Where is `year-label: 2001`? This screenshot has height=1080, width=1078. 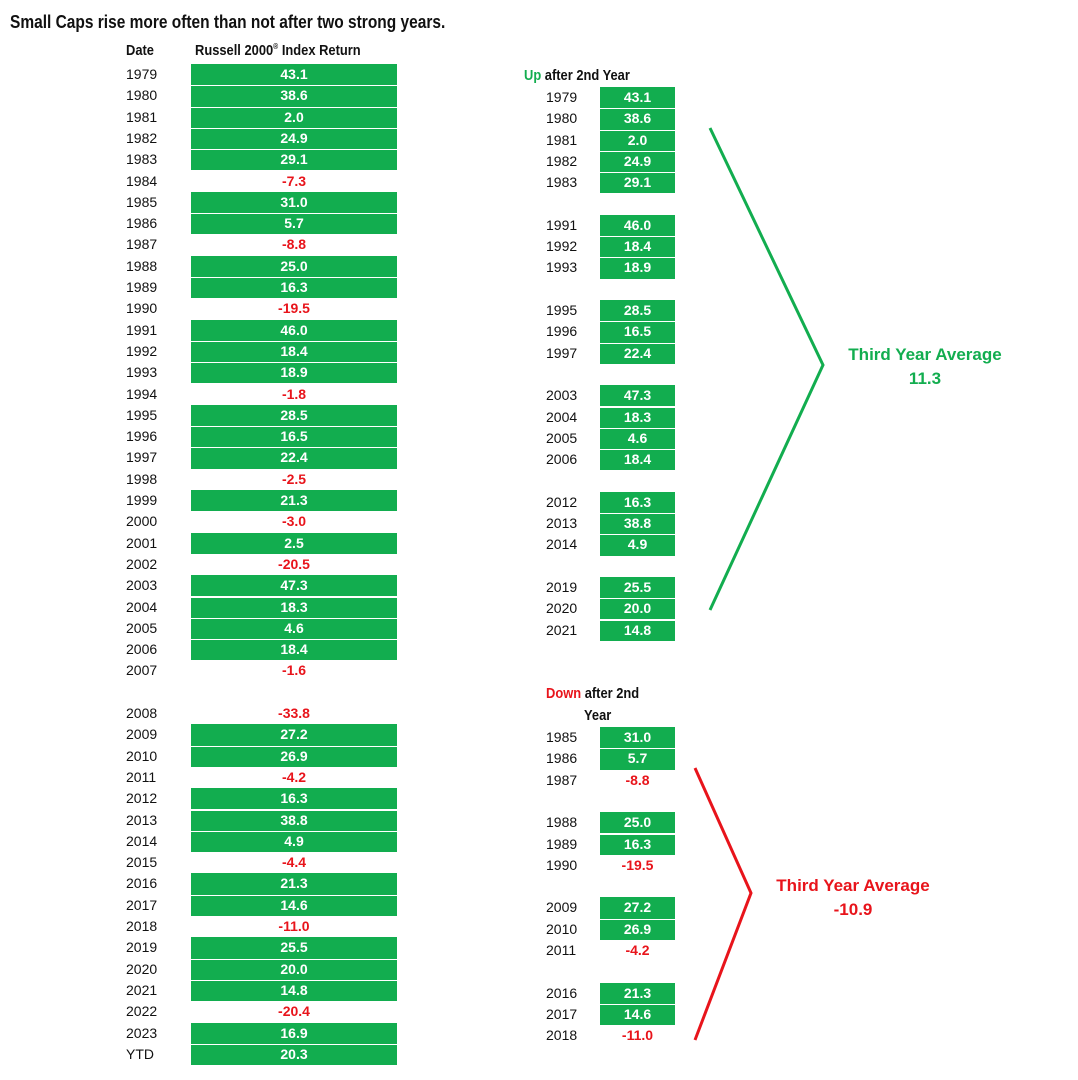
year-label: 2001 is located at coordinates (142, 542).